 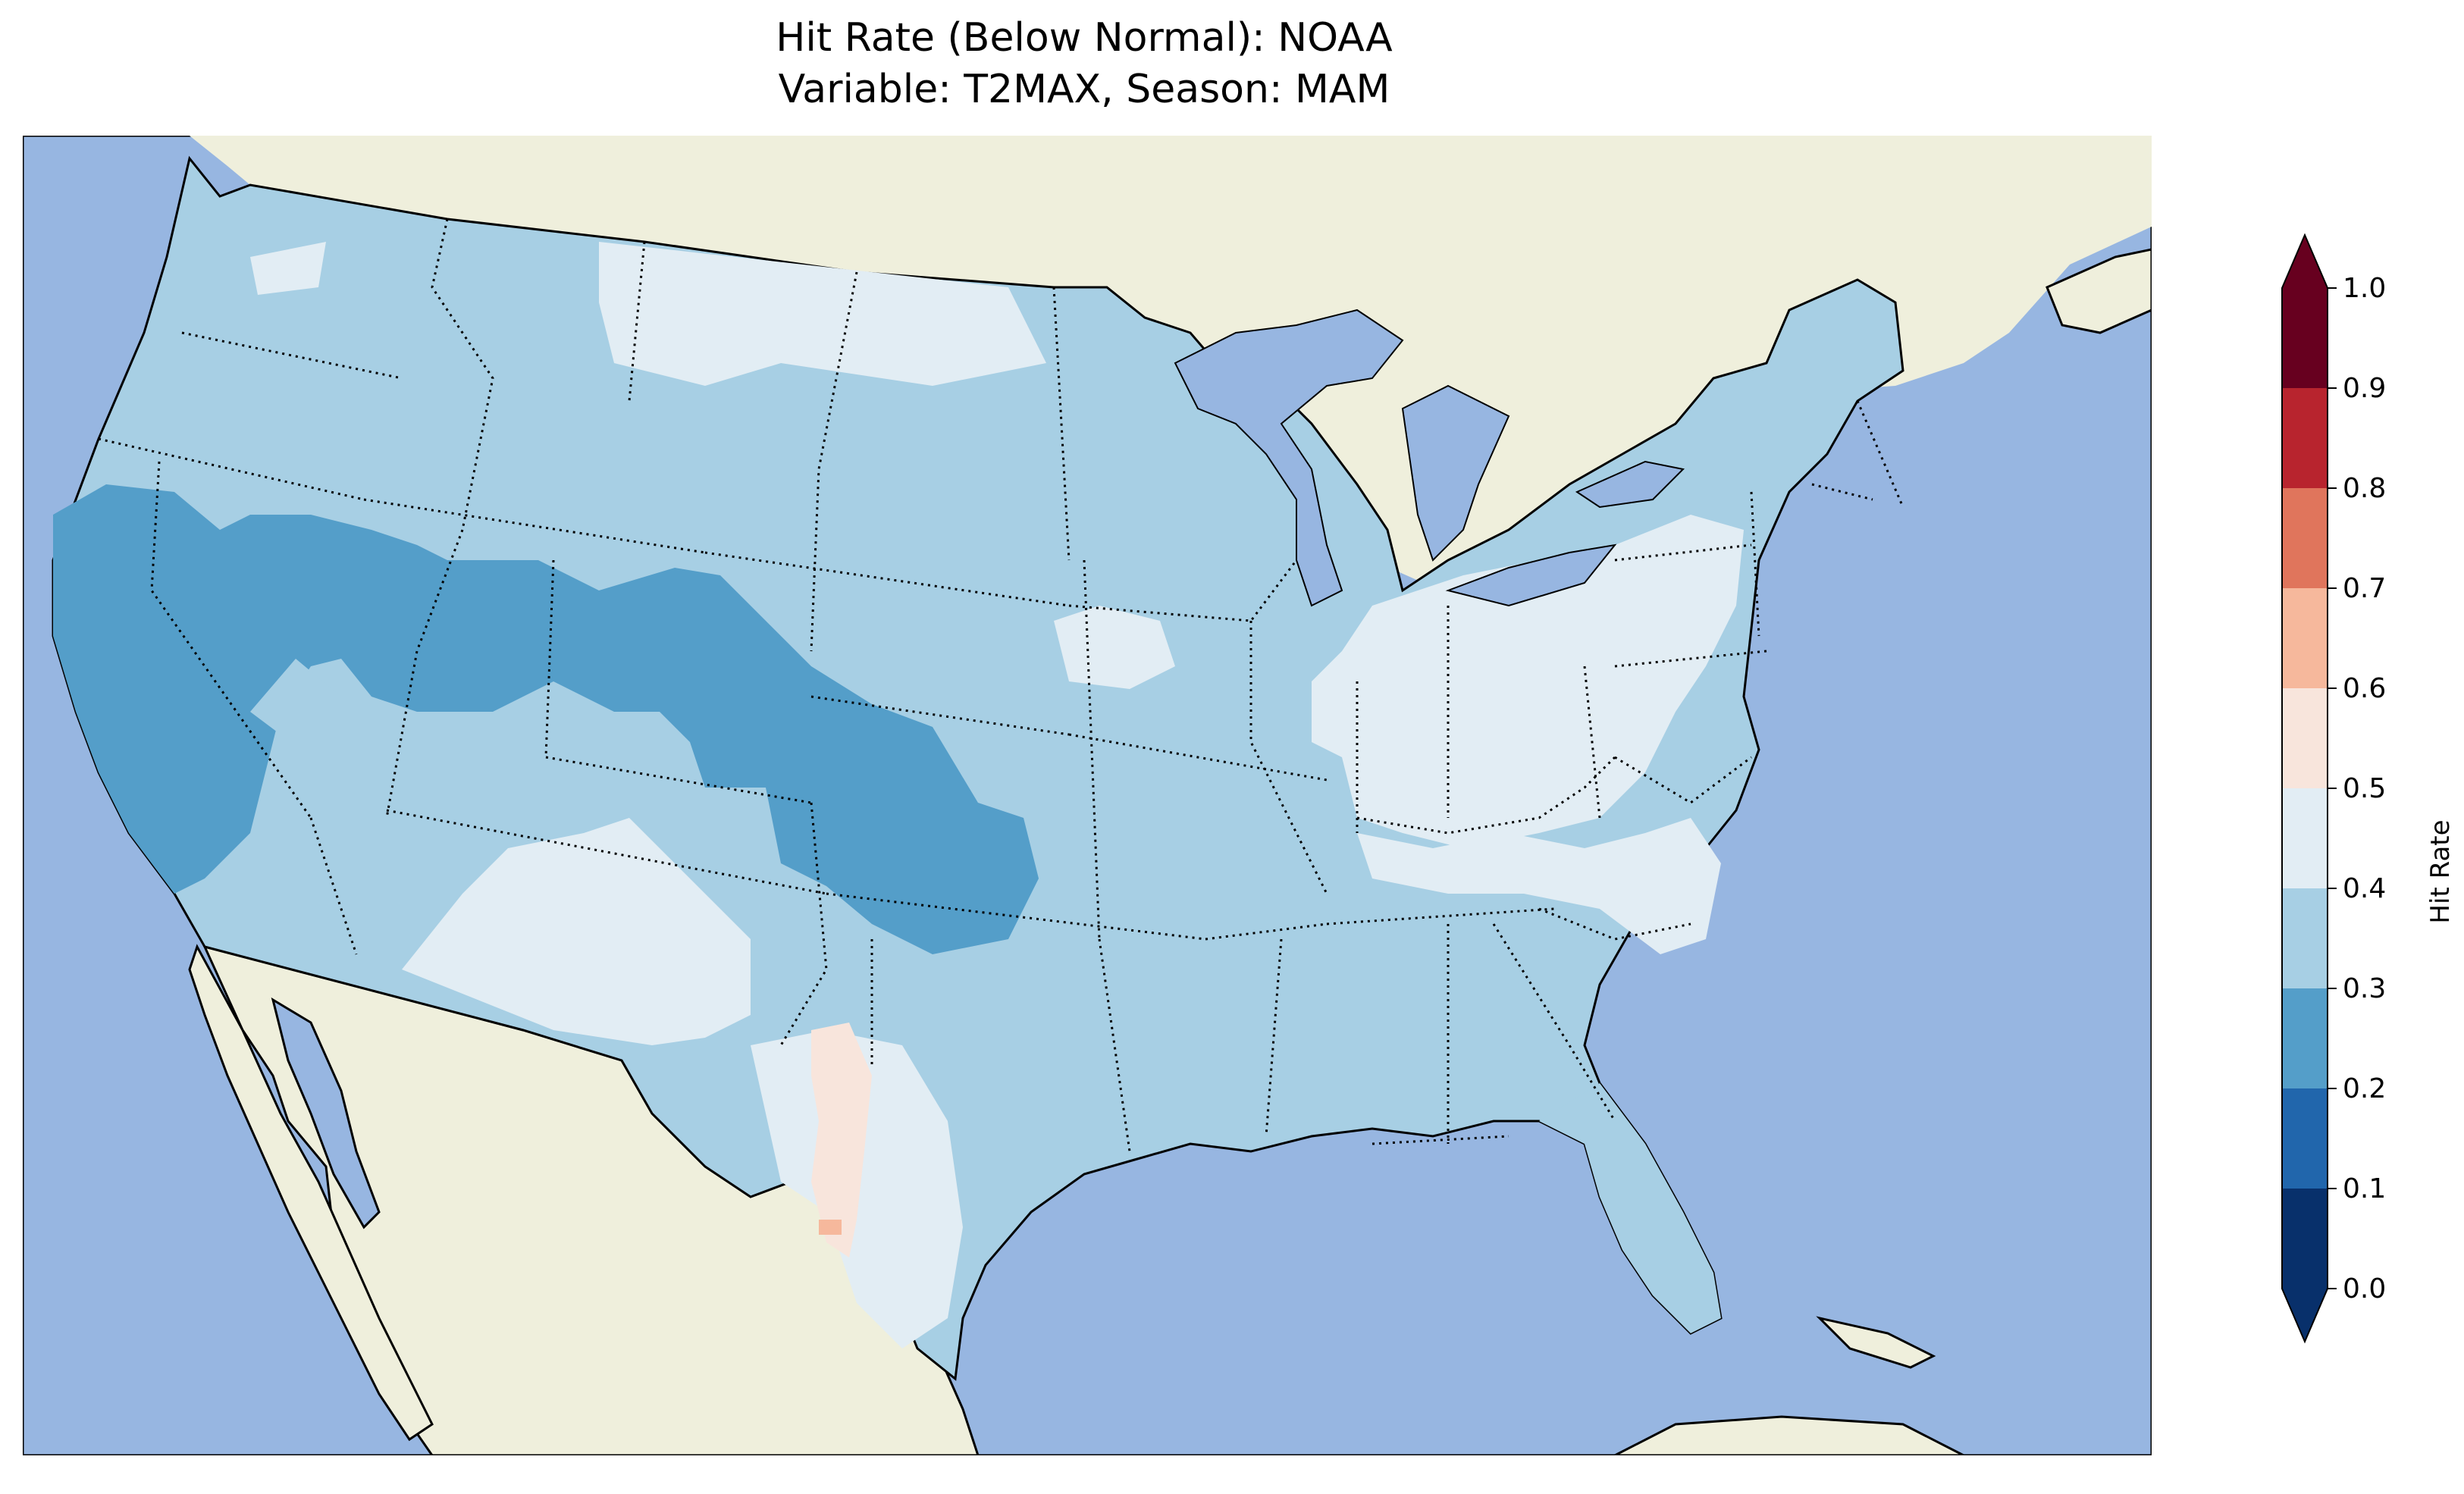 What do you see at coordinates (1289, 458) in the screenshot?
I see `great-lakes` at bounding box center [1289, 458].